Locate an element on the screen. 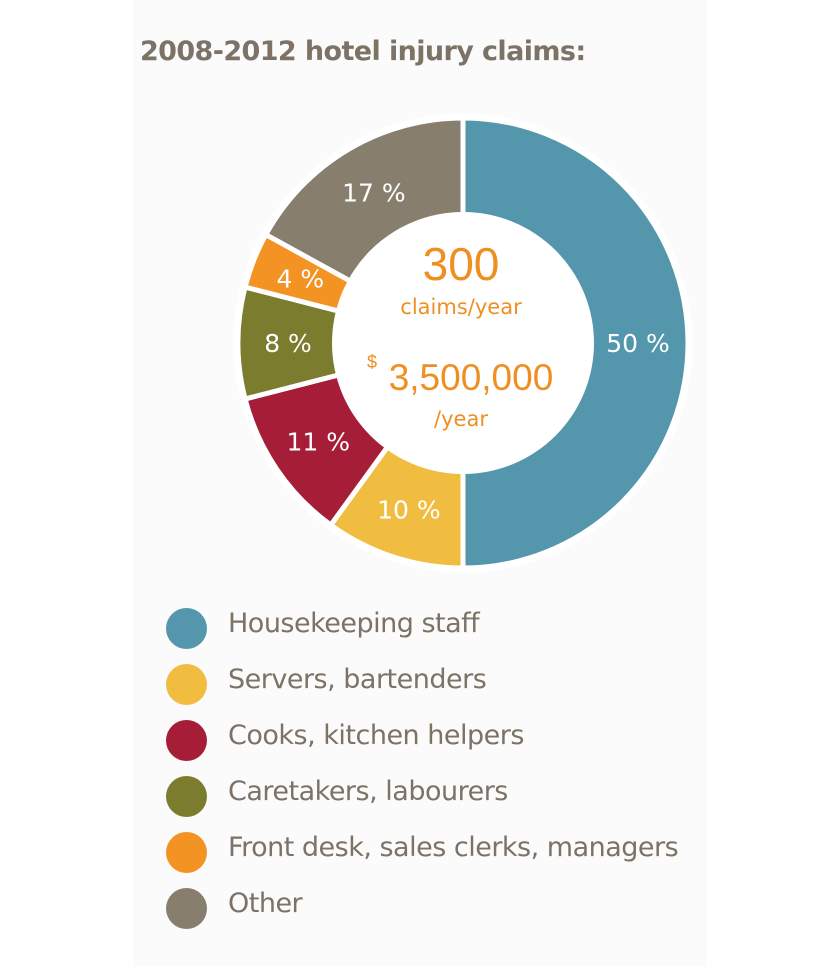 This screenshot has width=840, height=967. slice-label-caretakers-labourers: 8 % is located at coordinates (288, 343).